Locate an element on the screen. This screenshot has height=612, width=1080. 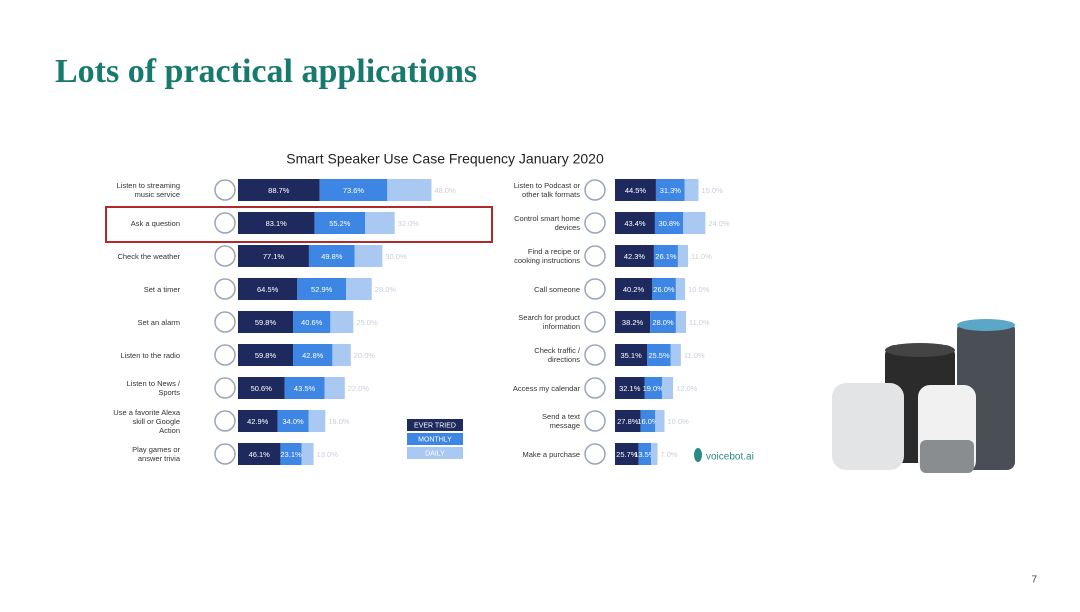
category-label-box: Check the weather is located at coordinates (148, 256).